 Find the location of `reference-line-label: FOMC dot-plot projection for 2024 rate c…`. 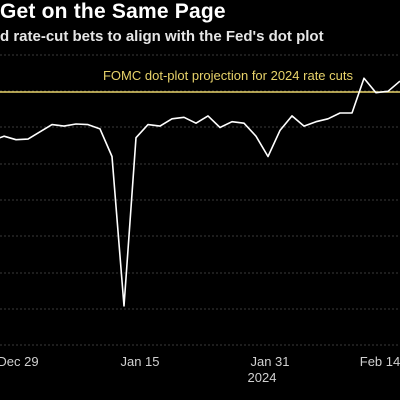

reference-line-label: FOMC dot-plot projection for 2024 rate c… is located at coordinates (228, 75).